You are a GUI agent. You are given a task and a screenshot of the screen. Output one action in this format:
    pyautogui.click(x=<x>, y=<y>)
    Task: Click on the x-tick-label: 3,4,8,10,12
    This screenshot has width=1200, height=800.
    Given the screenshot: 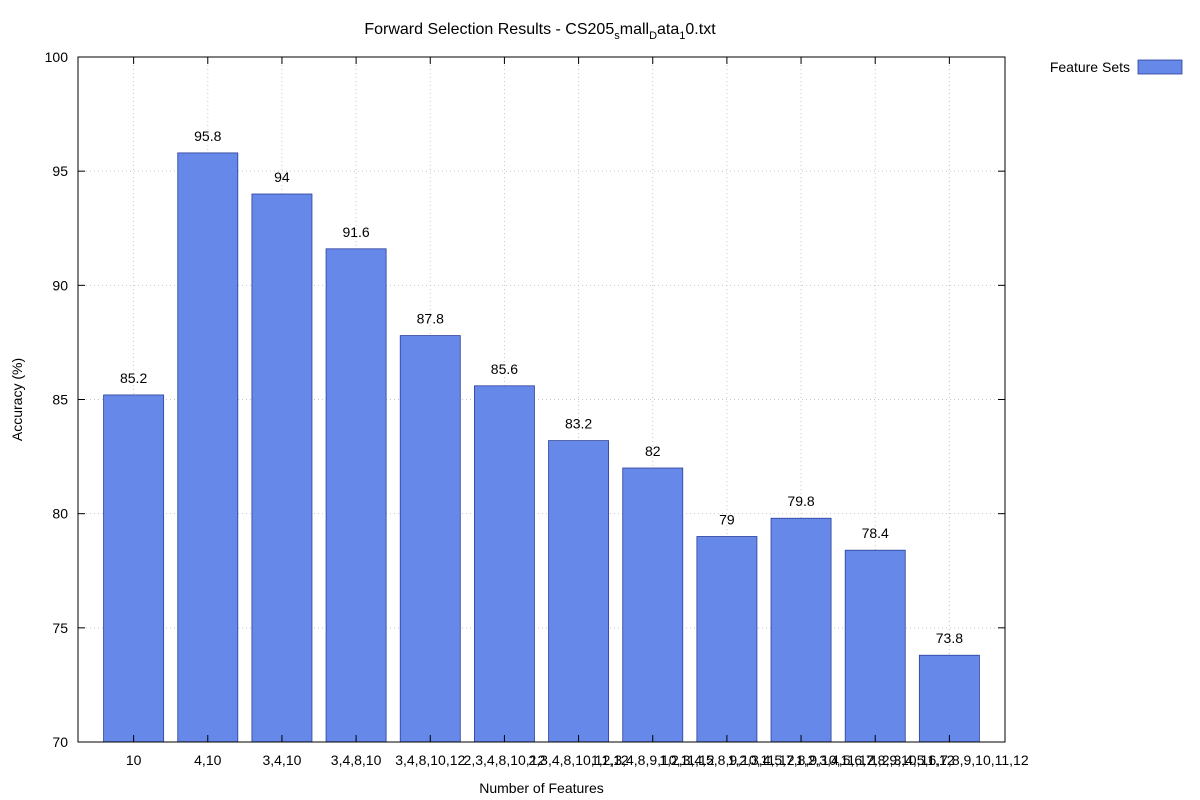 What is the action you would take?
    pyautogui.click(x=430, y=760)
    